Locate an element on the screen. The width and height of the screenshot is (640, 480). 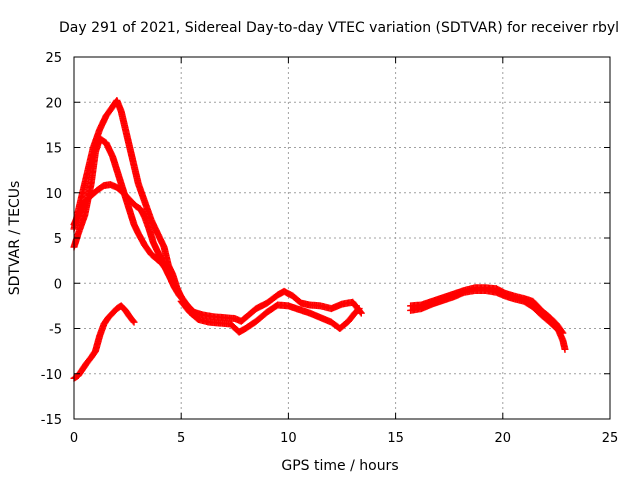
x-tick-label: 15 is located at coordinates (395, 438).